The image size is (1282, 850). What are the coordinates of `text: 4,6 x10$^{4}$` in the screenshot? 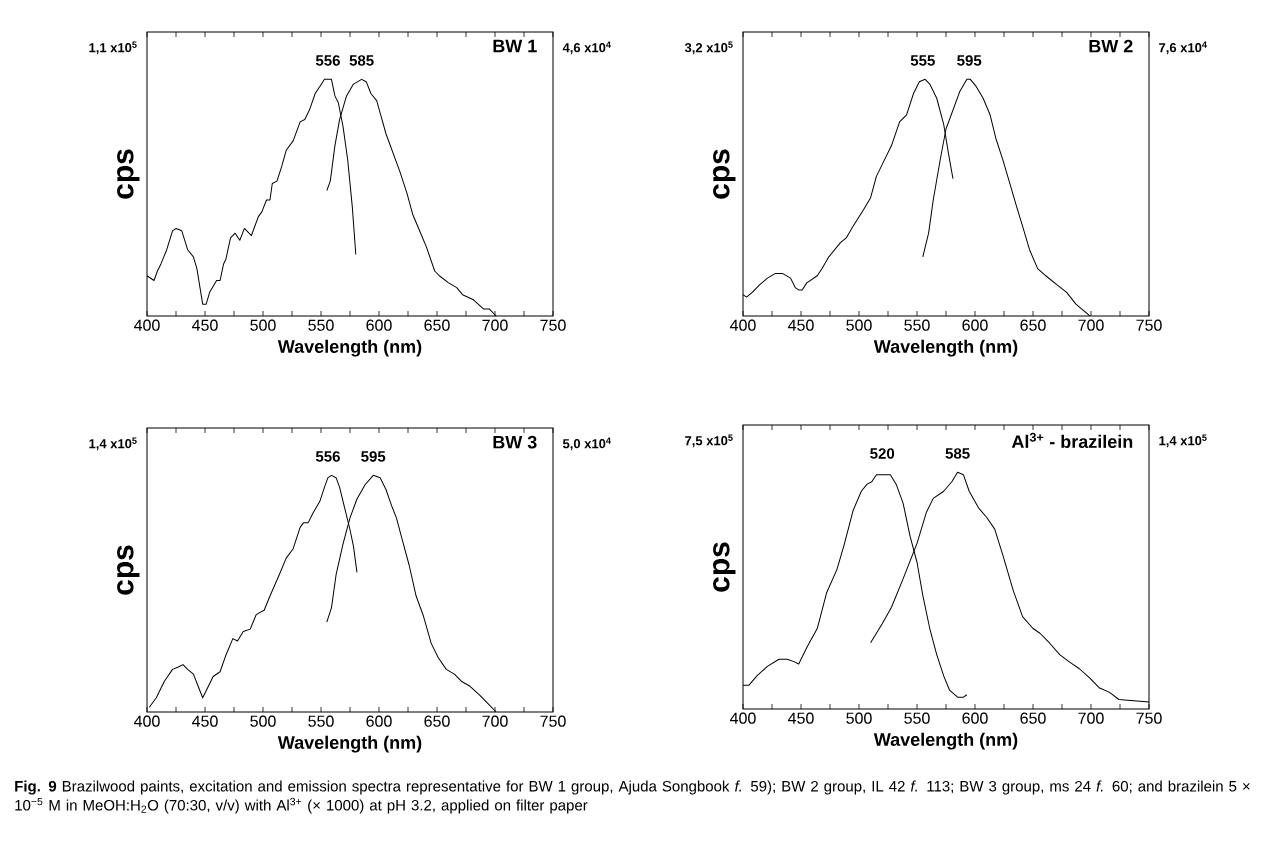 It's located at (586, 48).